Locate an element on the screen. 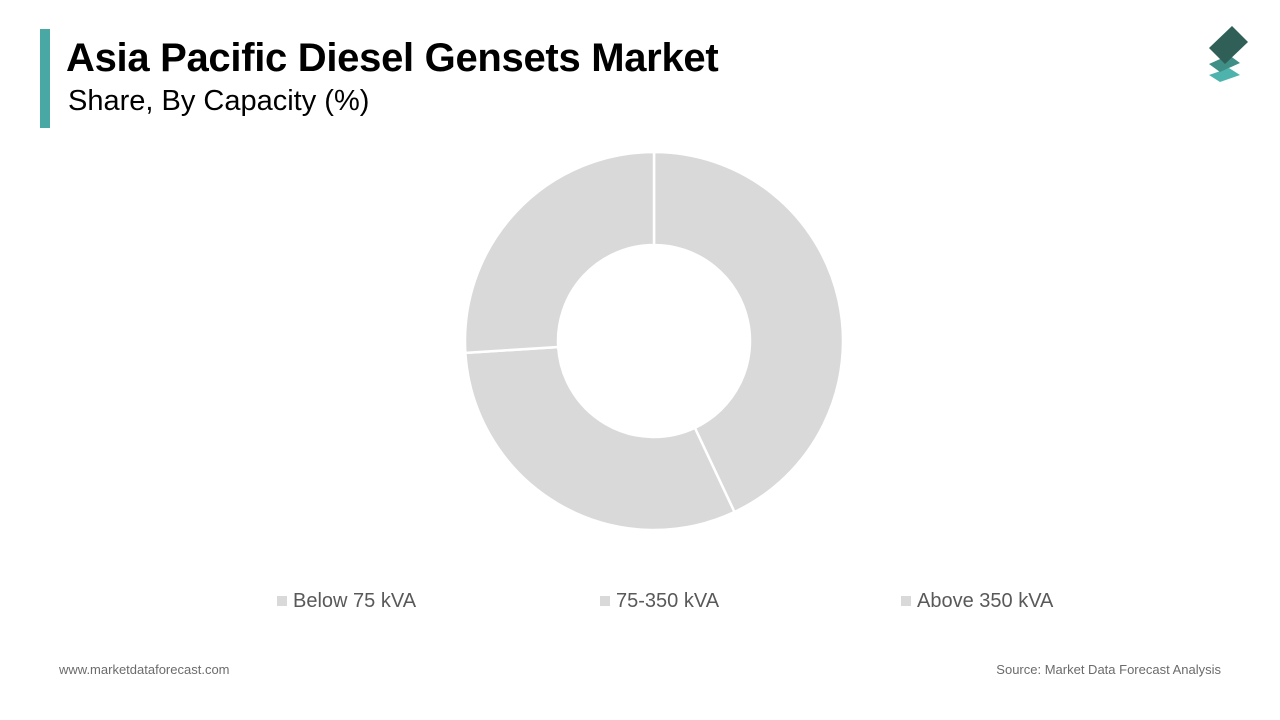 Image resolution: width=1280 pixels, height=720 pixels. legend-label: Above 350 kVA is located at coordinates (985, 600).